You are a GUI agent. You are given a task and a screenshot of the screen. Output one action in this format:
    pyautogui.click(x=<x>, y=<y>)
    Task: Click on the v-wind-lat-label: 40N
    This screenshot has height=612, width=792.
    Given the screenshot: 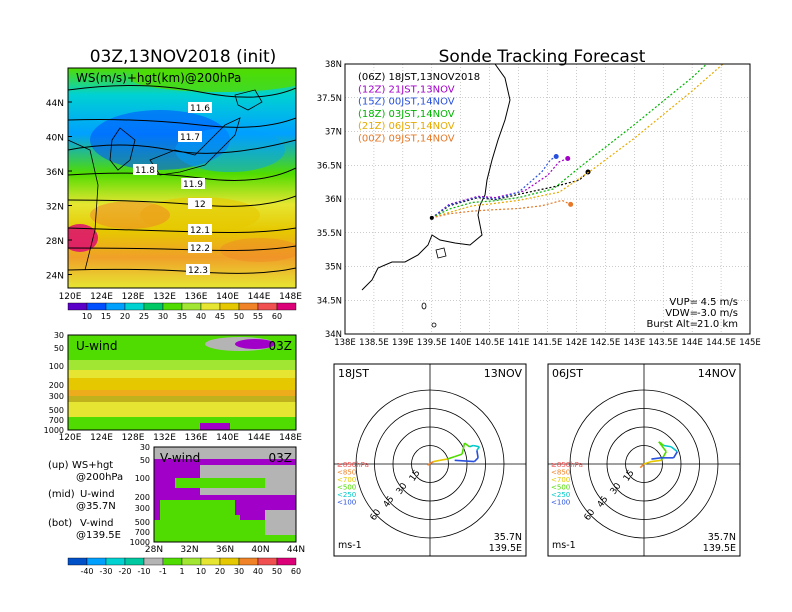 What is the action you would take?
    pyautogui.click(x=260, y=550)
    